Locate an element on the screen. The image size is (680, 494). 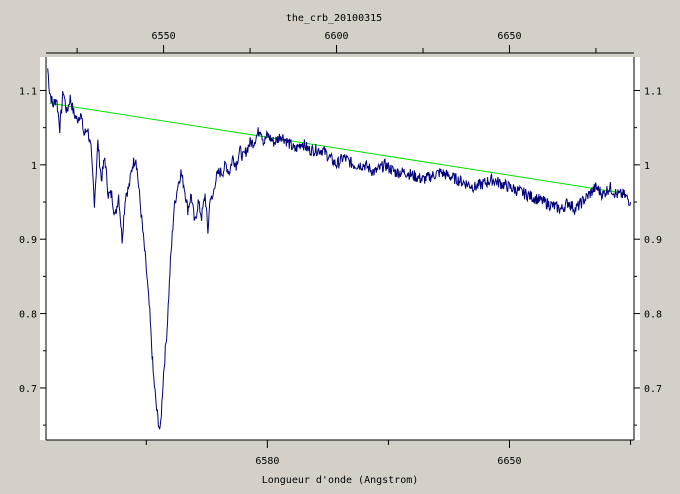
y-tick-label-left: 0.8 is located at coordinates (28, 315).